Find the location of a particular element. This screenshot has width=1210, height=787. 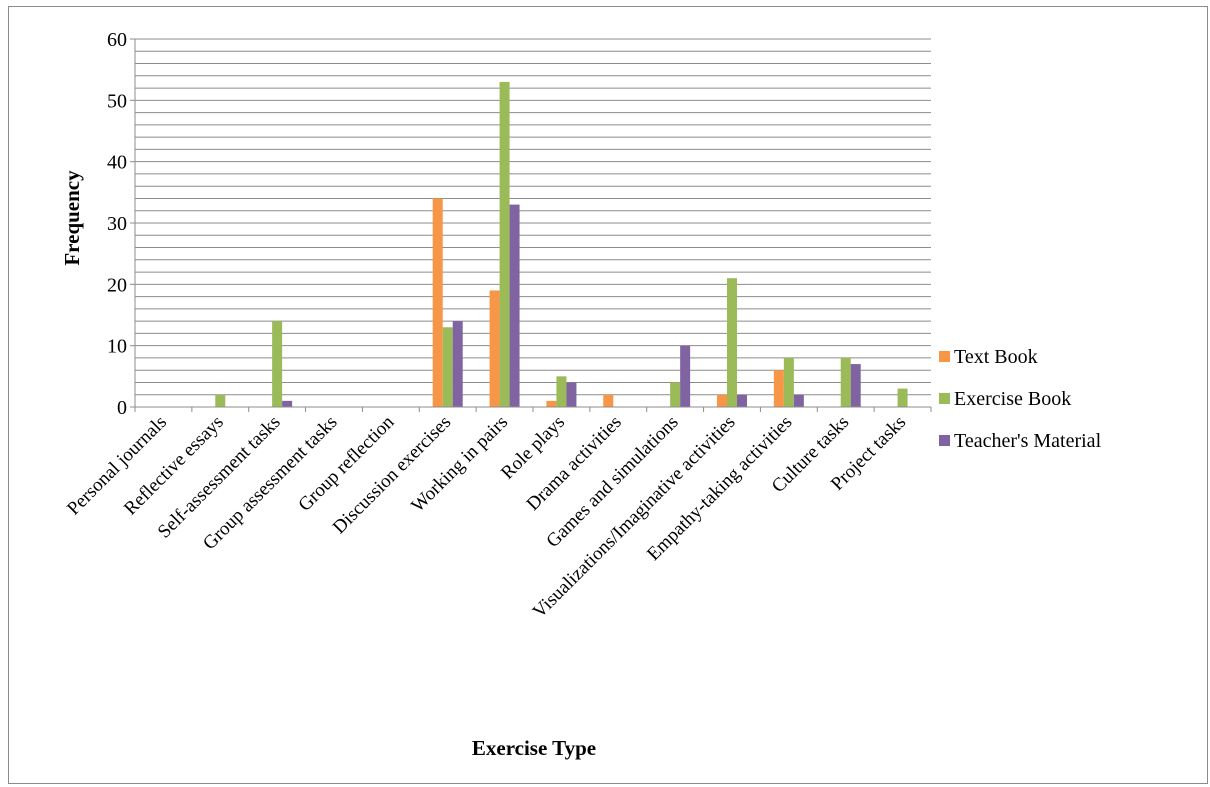

legend-label: Exercise Book is located at coordinates (1012, 399).